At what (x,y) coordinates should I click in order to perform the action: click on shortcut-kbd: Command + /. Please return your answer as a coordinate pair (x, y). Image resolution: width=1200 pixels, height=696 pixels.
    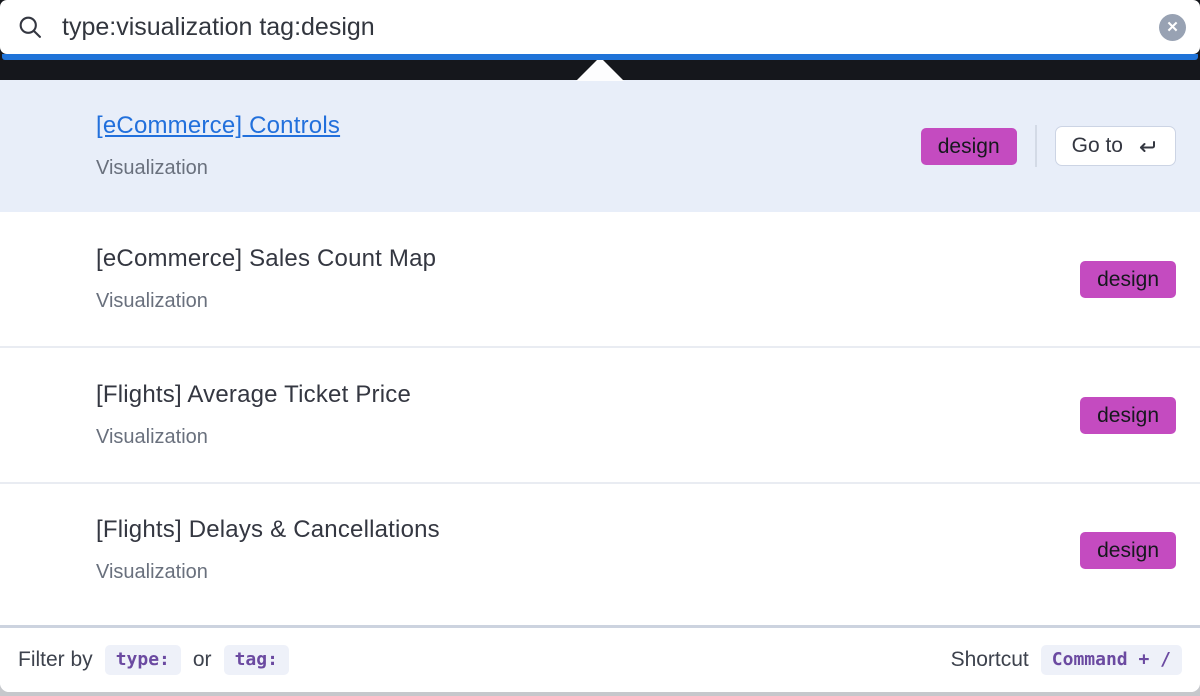
    Looking at the image, I should click on (1111, 660).